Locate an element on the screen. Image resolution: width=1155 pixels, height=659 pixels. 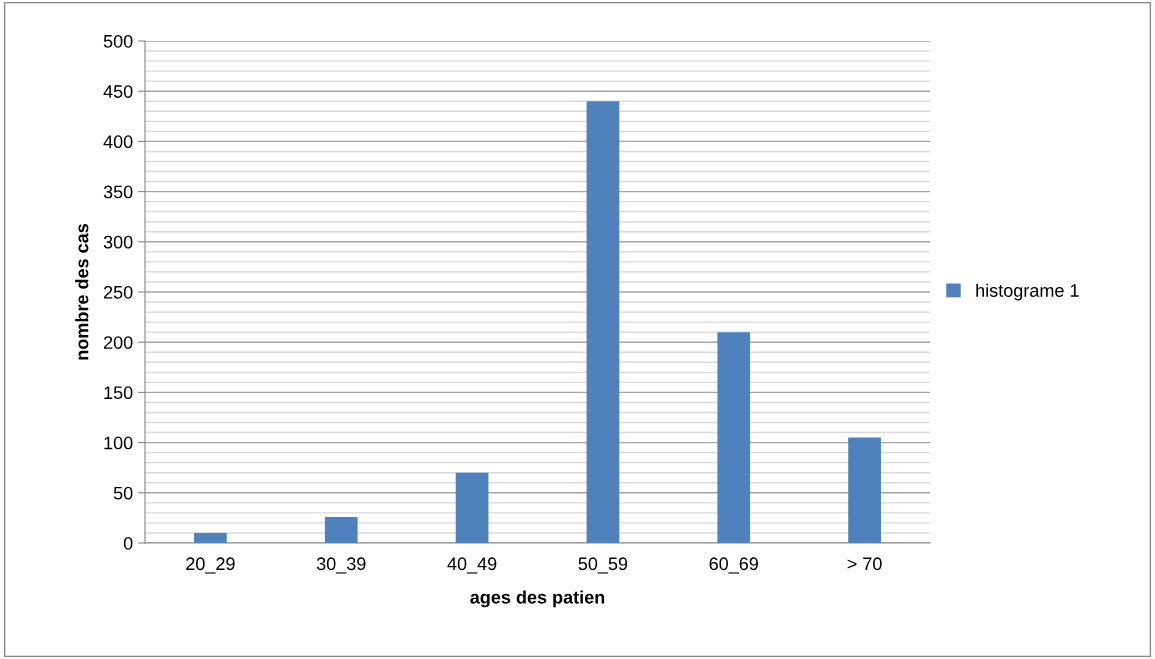
y-tick-label: 400 is located at coordinates (118, 142).